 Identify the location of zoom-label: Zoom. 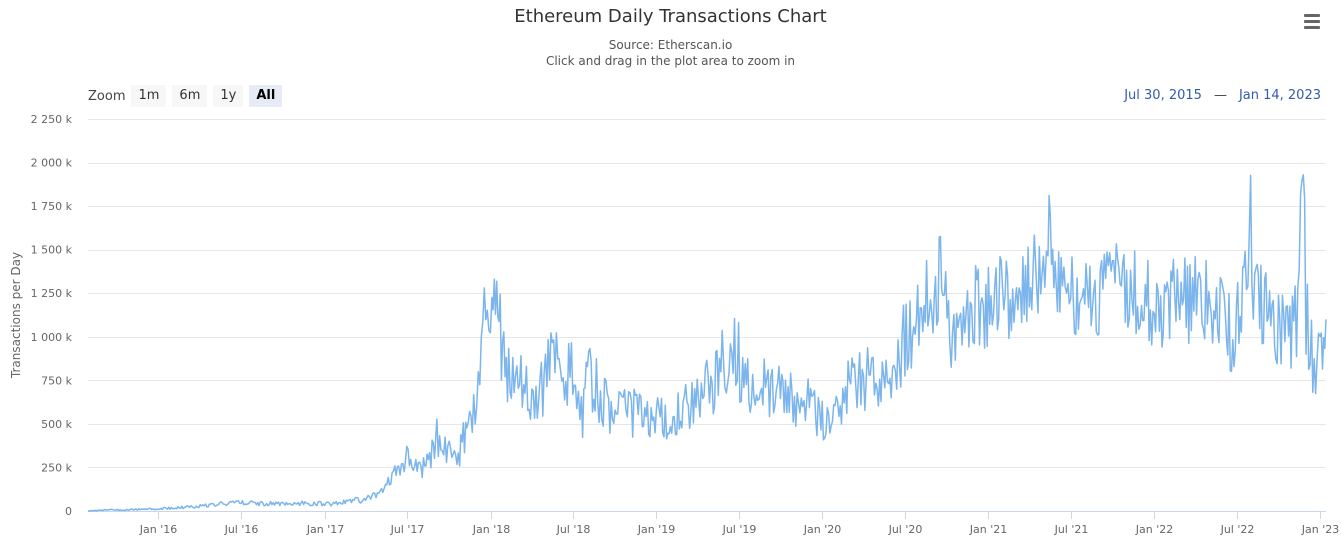
(107, 96).